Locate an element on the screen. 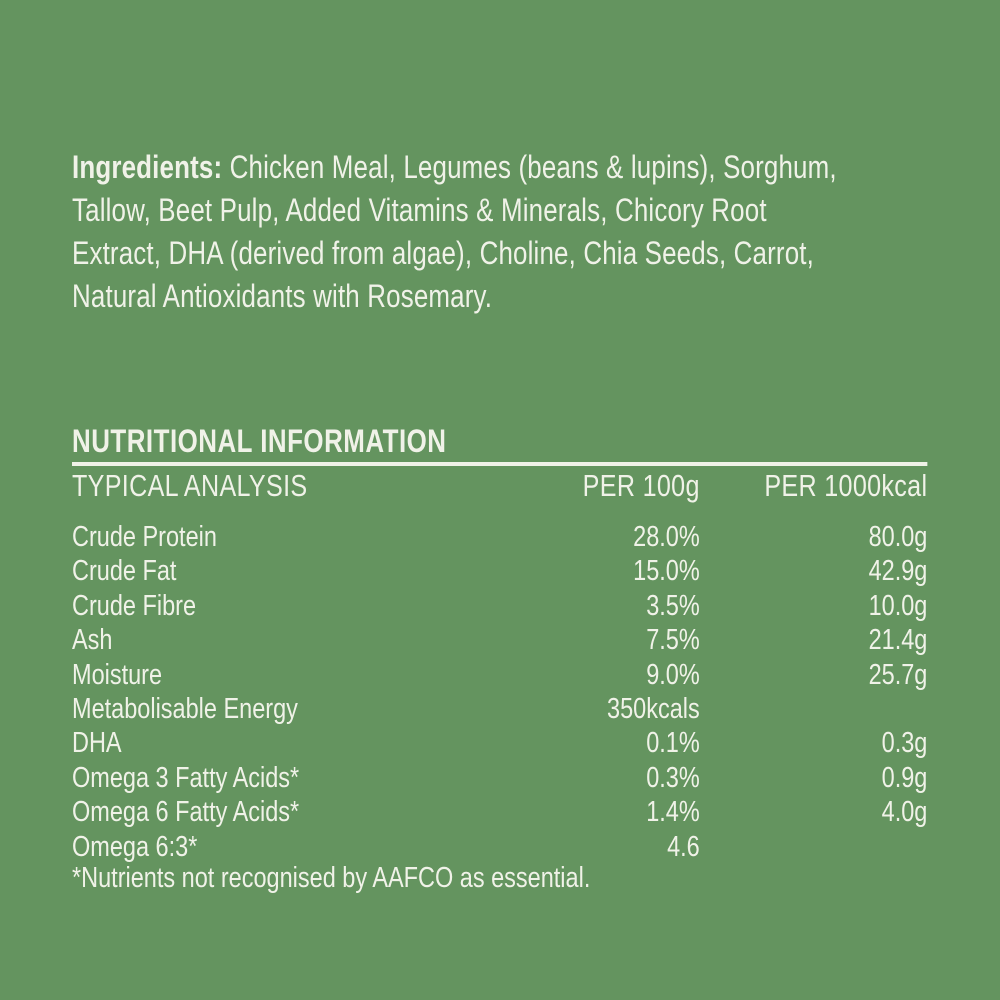 The width and height of the screenshot is (1000, 1000). row-per-1000kcal: 25.7g is located at coordinates (898, 674).